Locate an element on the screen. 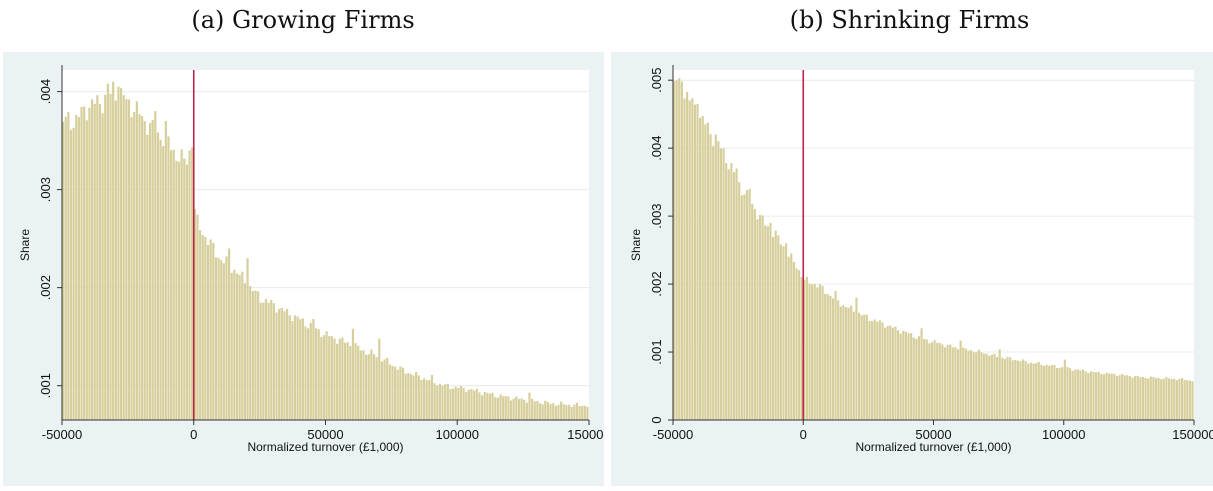 Image resolution: width=1213 pixels, height=491 pixels. y-tick-label: 0 is located at coordinates (656, 419).